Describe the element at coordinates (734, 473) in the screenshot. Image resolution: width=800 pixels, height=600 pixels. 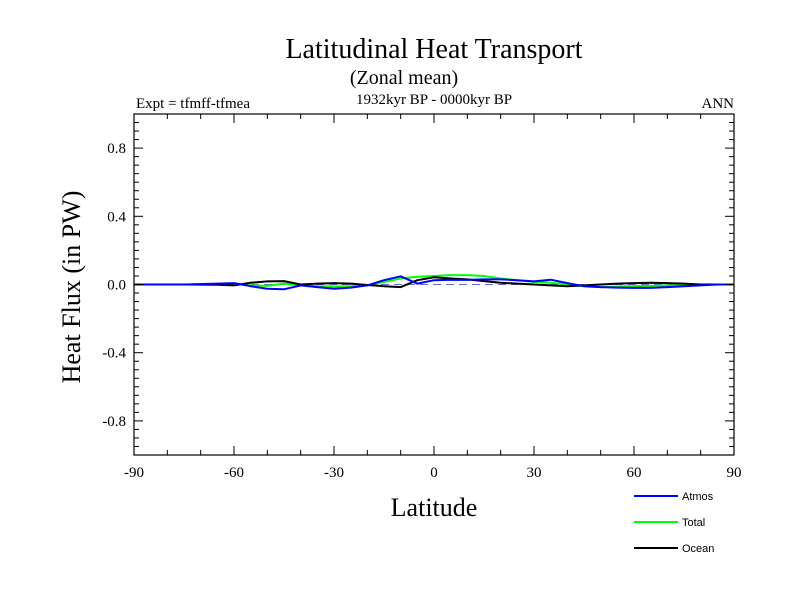
I see `x-tick-label: 90` at that location.